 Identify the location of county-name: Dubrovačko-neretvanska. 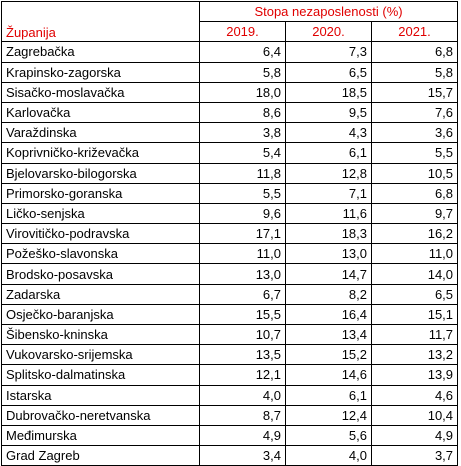
(100, 415).